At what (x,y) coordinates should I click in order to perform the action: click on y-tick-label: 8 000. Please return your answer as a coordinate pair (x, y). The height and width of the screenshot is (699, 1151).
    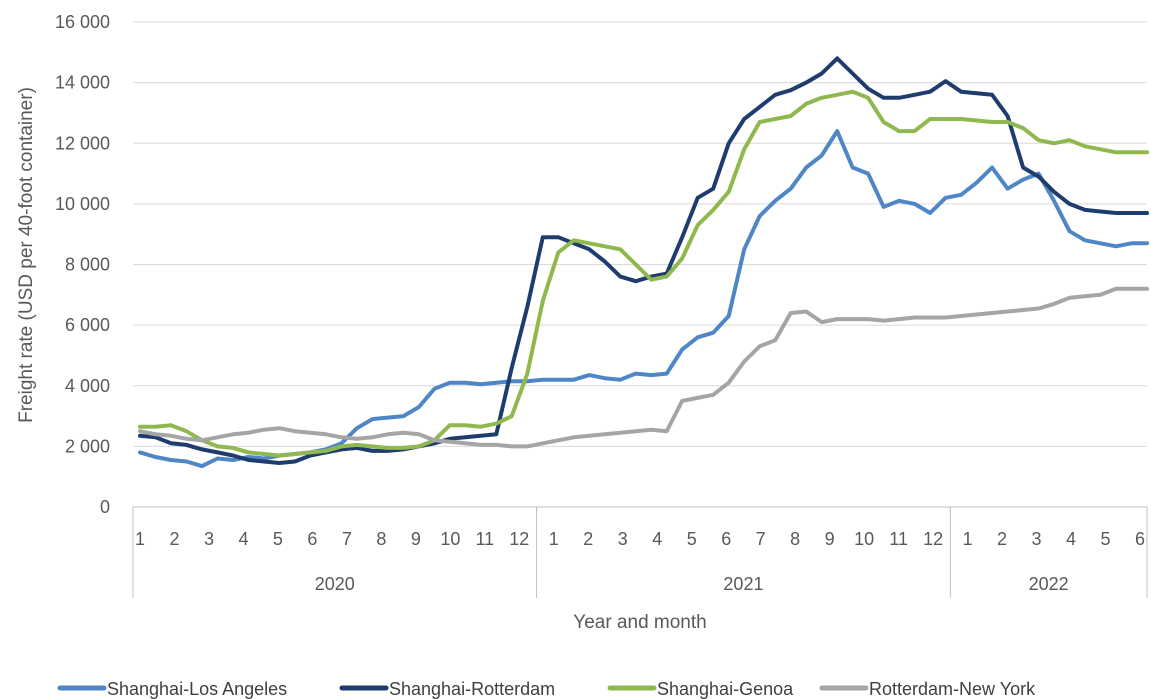
    Looking at the image, I should click on (87, 265).